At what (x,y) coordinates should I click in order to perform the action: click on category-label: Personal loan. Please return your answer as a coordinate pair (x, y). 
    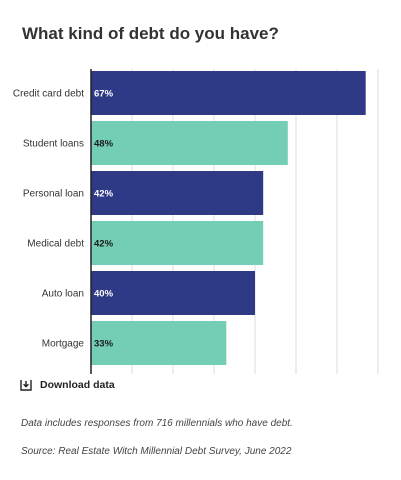
    Looking at the image, I should click on (53, 194).